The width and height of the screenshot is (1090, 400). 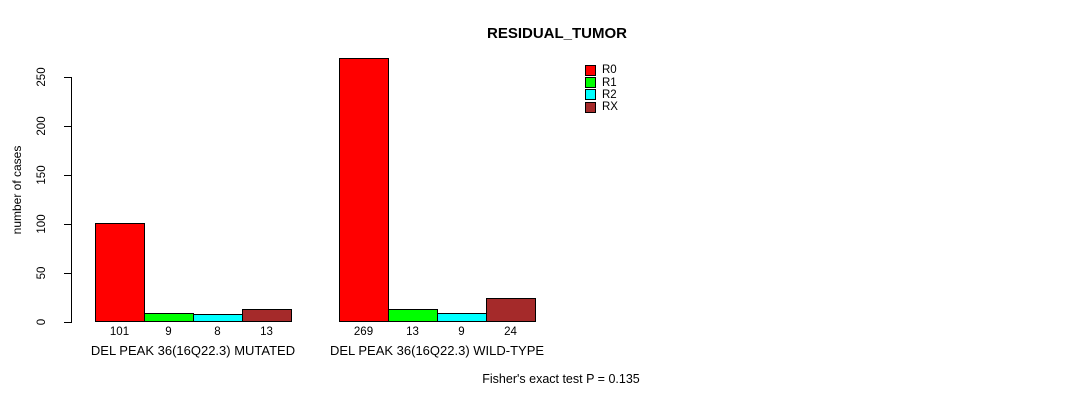 I want to click on y-tick-label: 150, so click(x=42, y=175).